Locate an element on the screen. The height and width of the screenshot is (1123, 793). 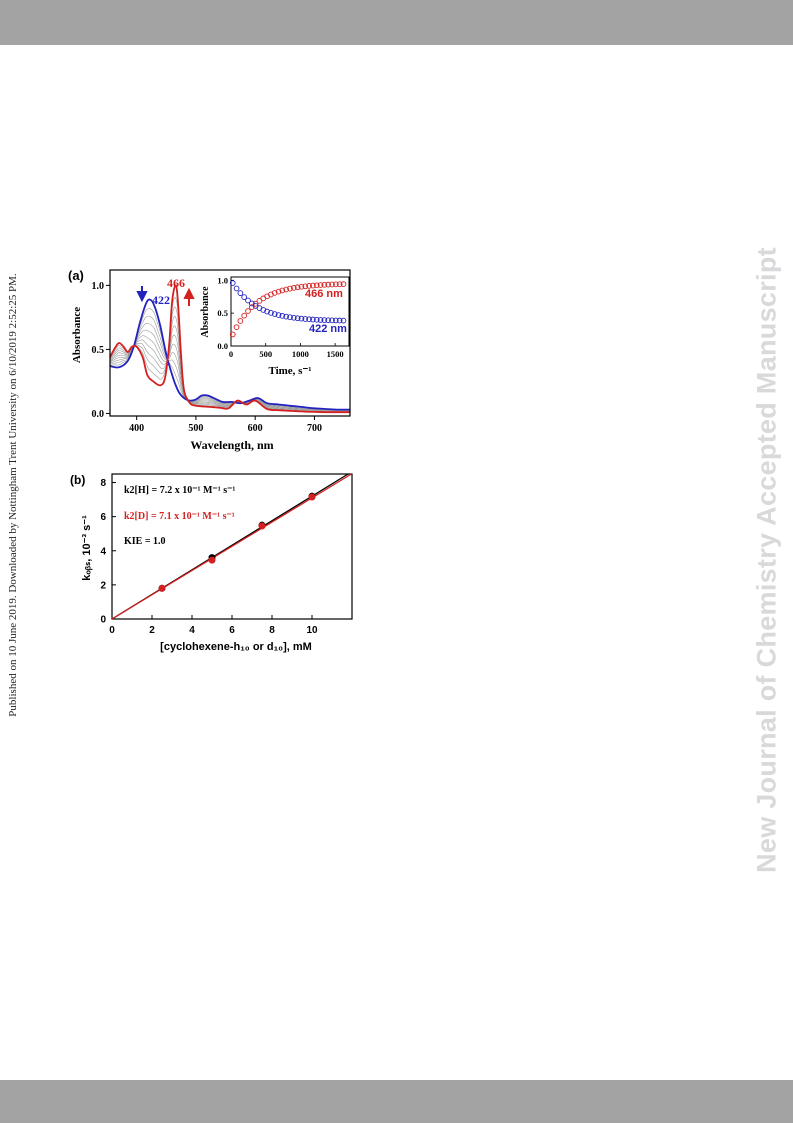
panel-b-points is located at coordinates (237, 542).